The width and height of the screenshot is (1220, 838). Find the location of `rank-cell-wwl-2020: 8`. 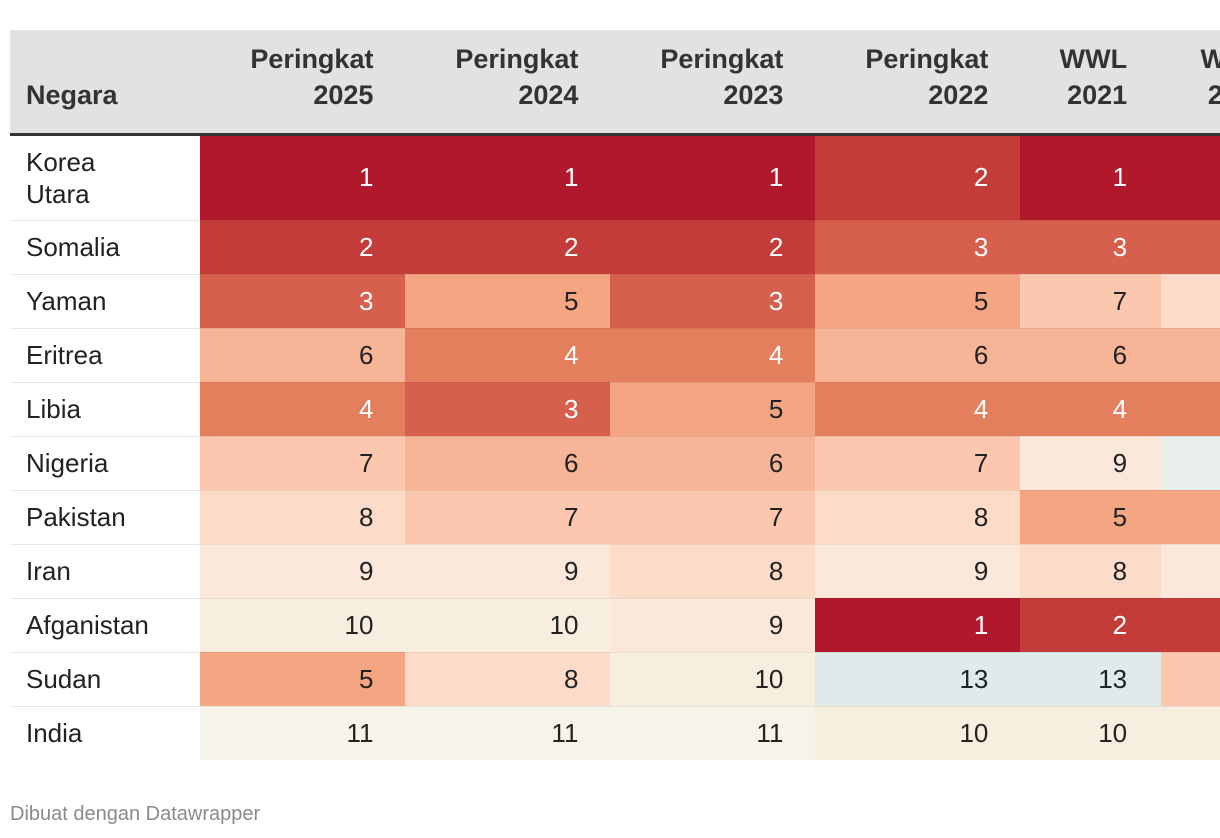

rank-cell-wwl-2020: 8 is located at coordinates (1190, 300).